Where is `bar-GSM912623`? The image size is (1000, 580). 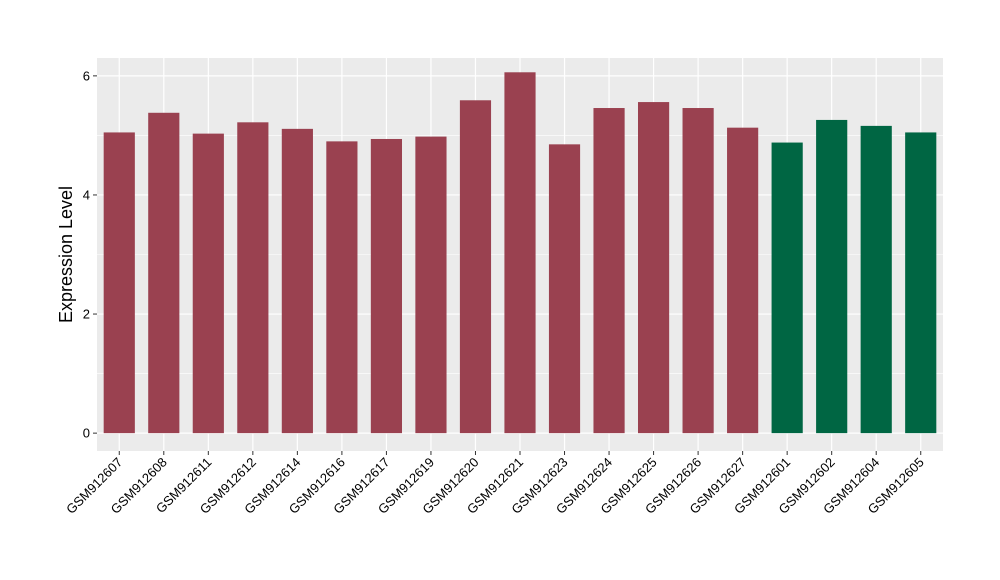
bar-GSM912623 is located at coordinates (564, 289).